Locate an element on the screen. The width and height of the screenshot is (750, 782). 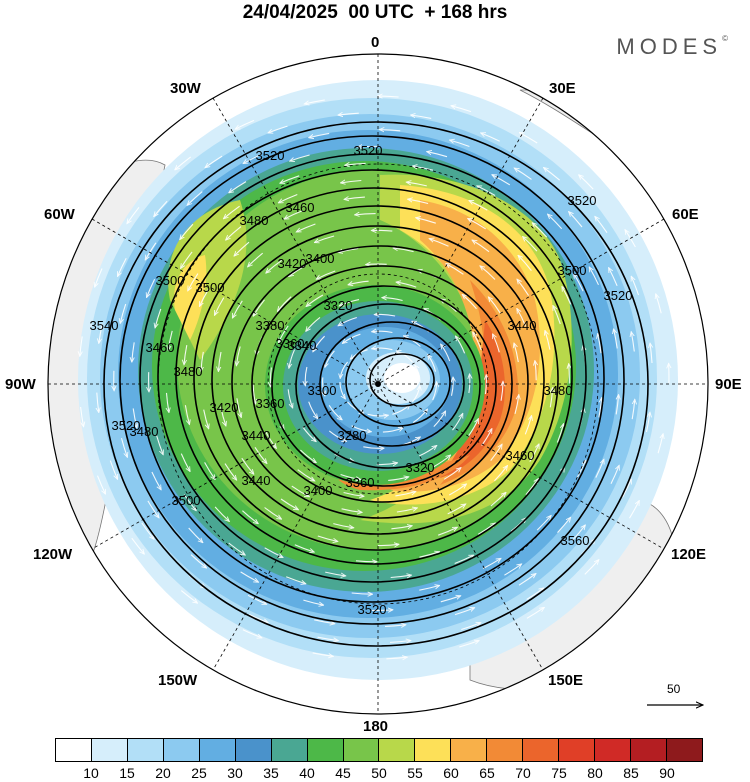
colorbar-tick-label: 30 is located at coordinates (235, 773).